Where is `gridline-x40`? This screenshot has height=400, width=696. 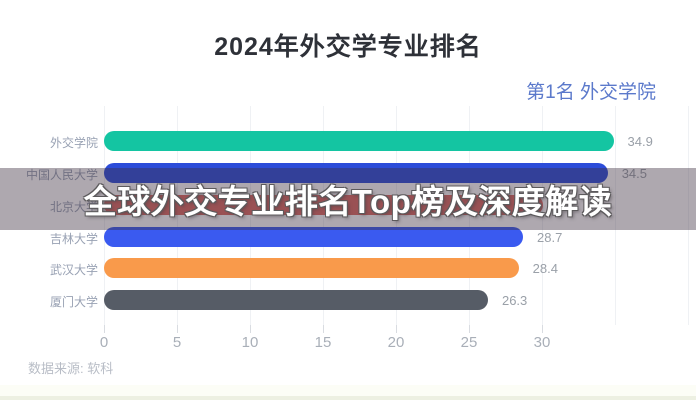
gridline-x40 is located at coordinates (688, 215).